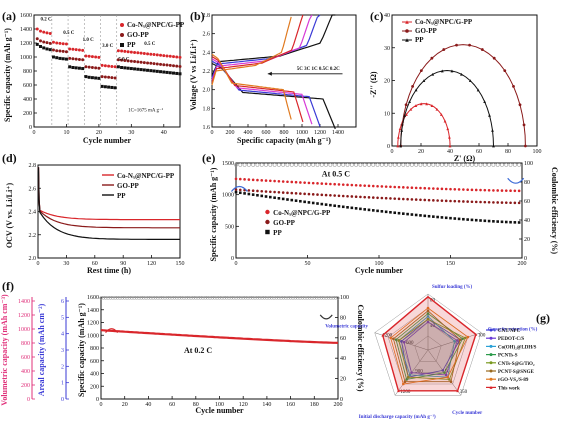 The image size is (563, 431). I want to click on y2-tick-label-e: 0, so click(525, 259).